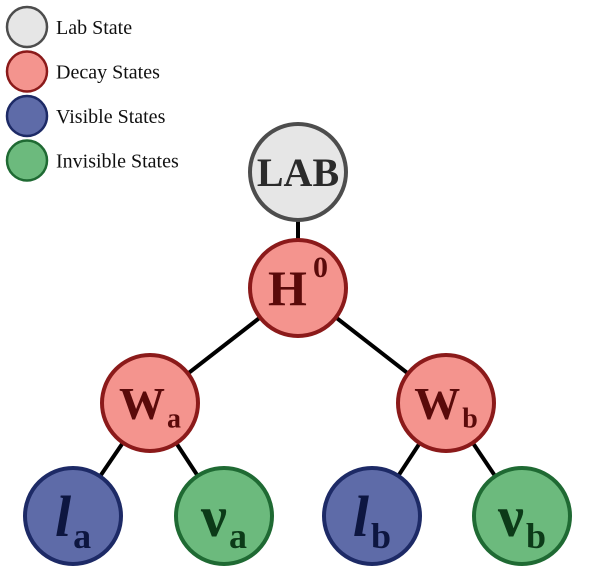 The height and width of the screenshot is (575, 598). What do you see at coordinates (94, 28) in the screenshot?
I see `legend-label-lab: Lab State` at bounding box center [94, 28].